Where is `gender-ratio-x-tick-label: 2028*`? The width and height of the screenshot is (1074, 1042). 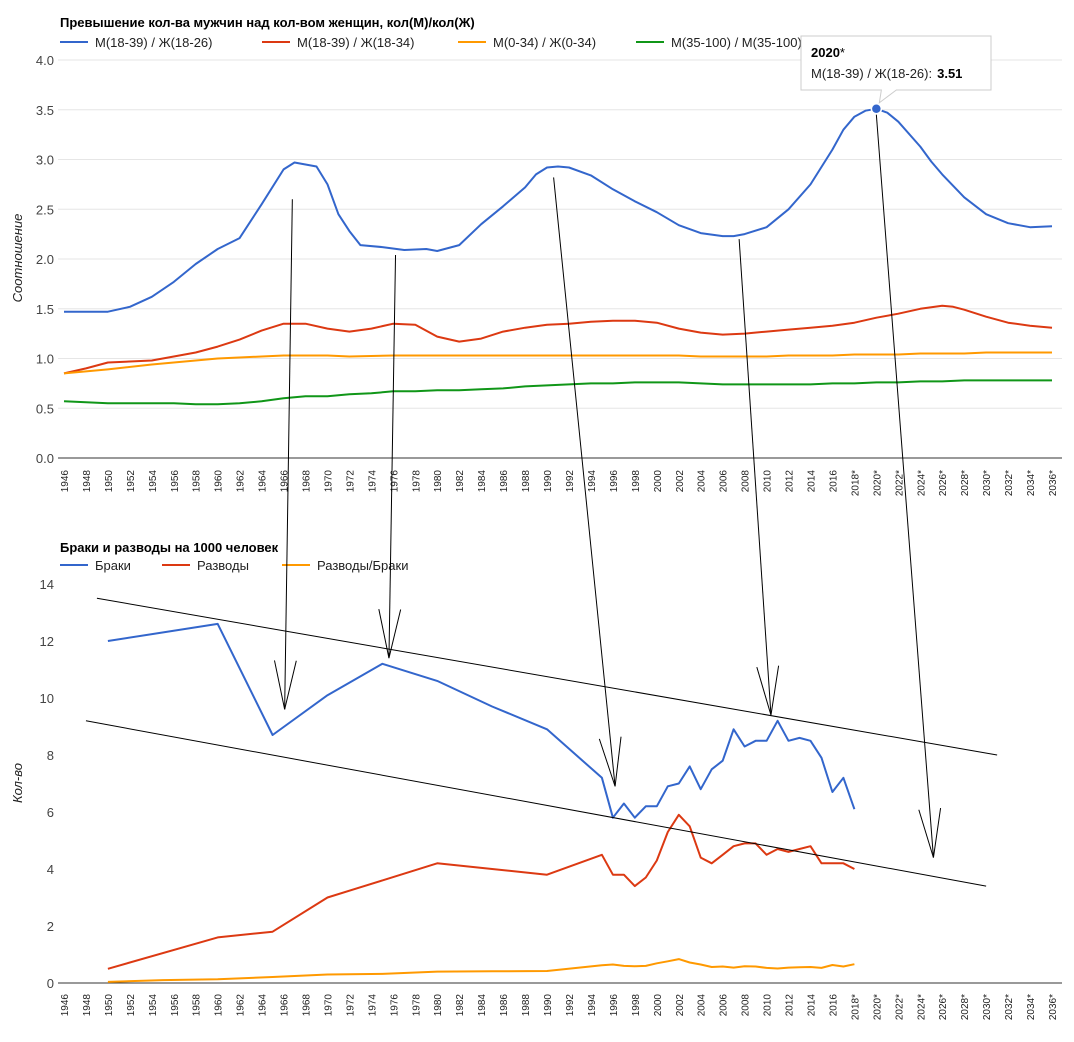 gender-ratio-x-tick-label: 2028* is located at coordinates (965, 483).